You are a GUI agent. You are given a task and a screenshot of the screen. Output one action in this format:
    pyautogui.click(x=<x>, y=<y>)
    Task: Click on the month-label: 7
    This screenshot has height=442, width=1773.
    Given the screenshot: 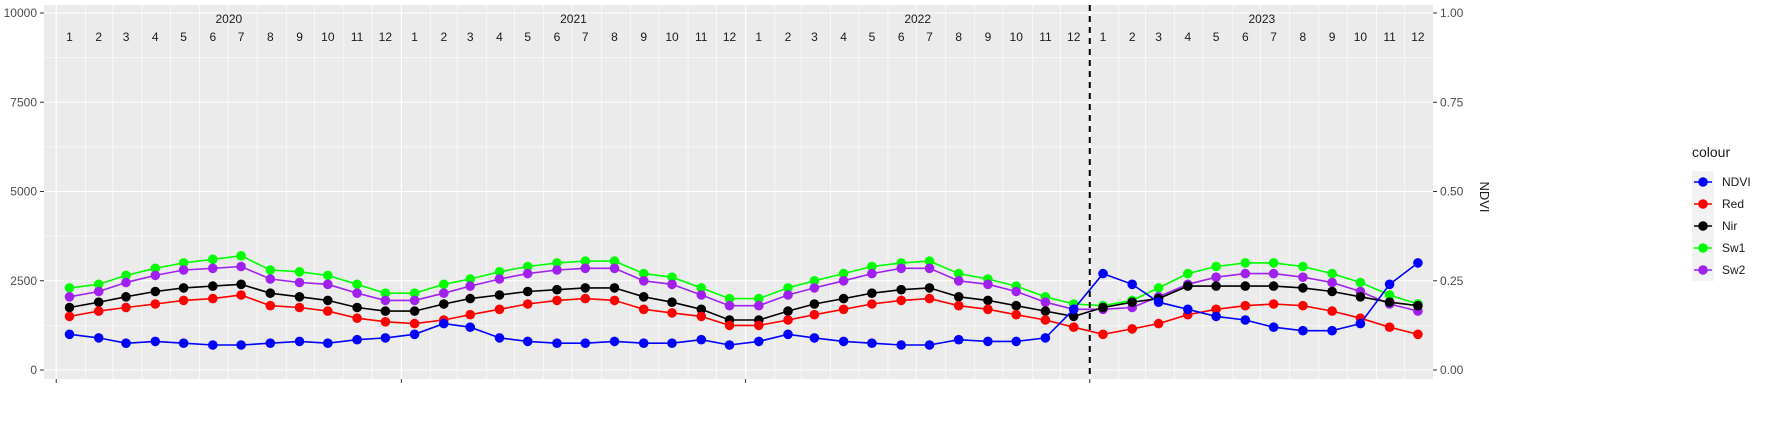 What is the action you would take?
    pyautogui.click(x=585, y=37)
    